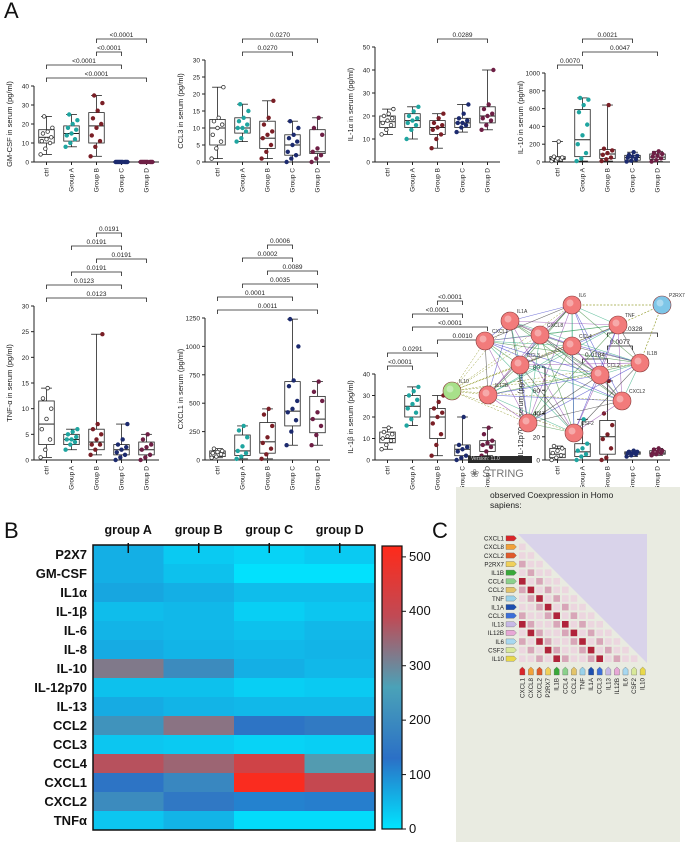  I want to click on y-tick-label: 10, so click(367, 140).